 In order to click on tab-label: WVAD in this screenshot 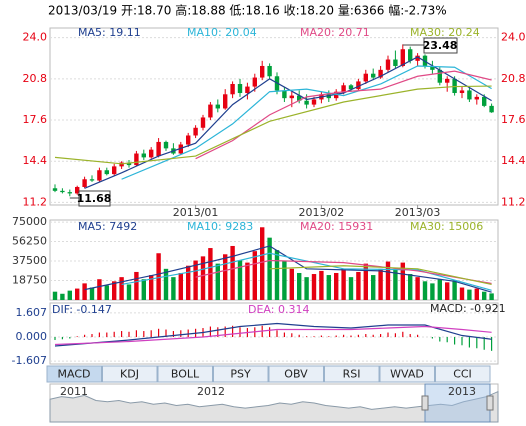, I will do `click(407, 374)`.